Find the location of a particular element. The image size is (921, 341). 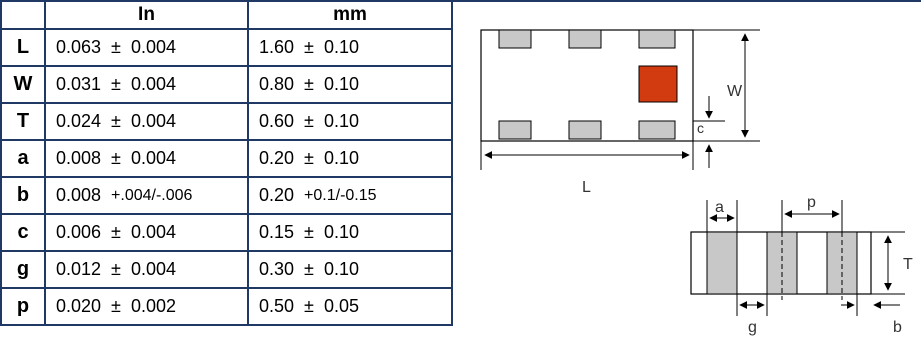

table-row: L 0.063 ± 0.004 1.60 ± 0.10 is located at coordinates (226, 47).